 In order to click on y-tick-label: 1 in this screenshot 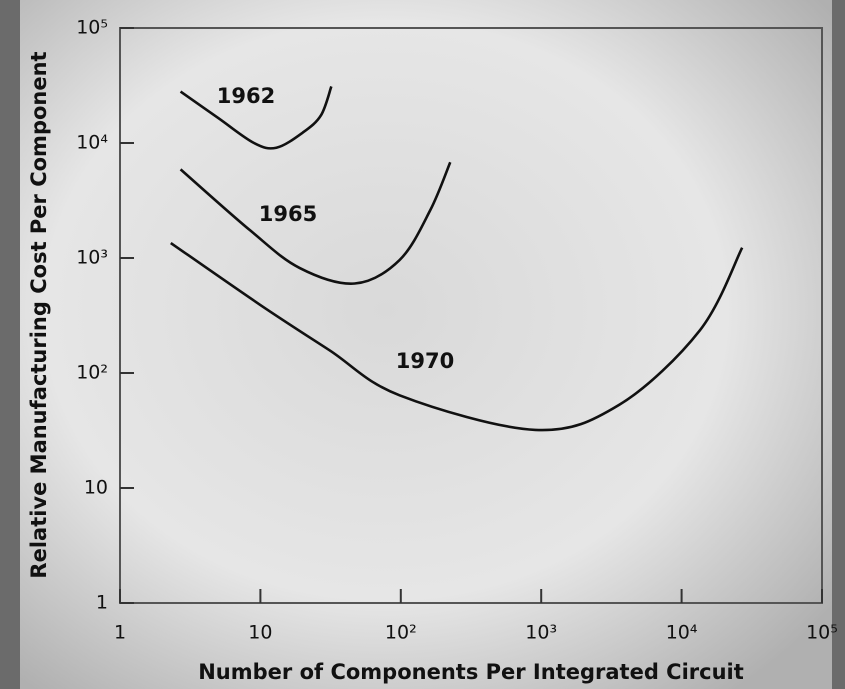, I will do `click(102, 603)`.